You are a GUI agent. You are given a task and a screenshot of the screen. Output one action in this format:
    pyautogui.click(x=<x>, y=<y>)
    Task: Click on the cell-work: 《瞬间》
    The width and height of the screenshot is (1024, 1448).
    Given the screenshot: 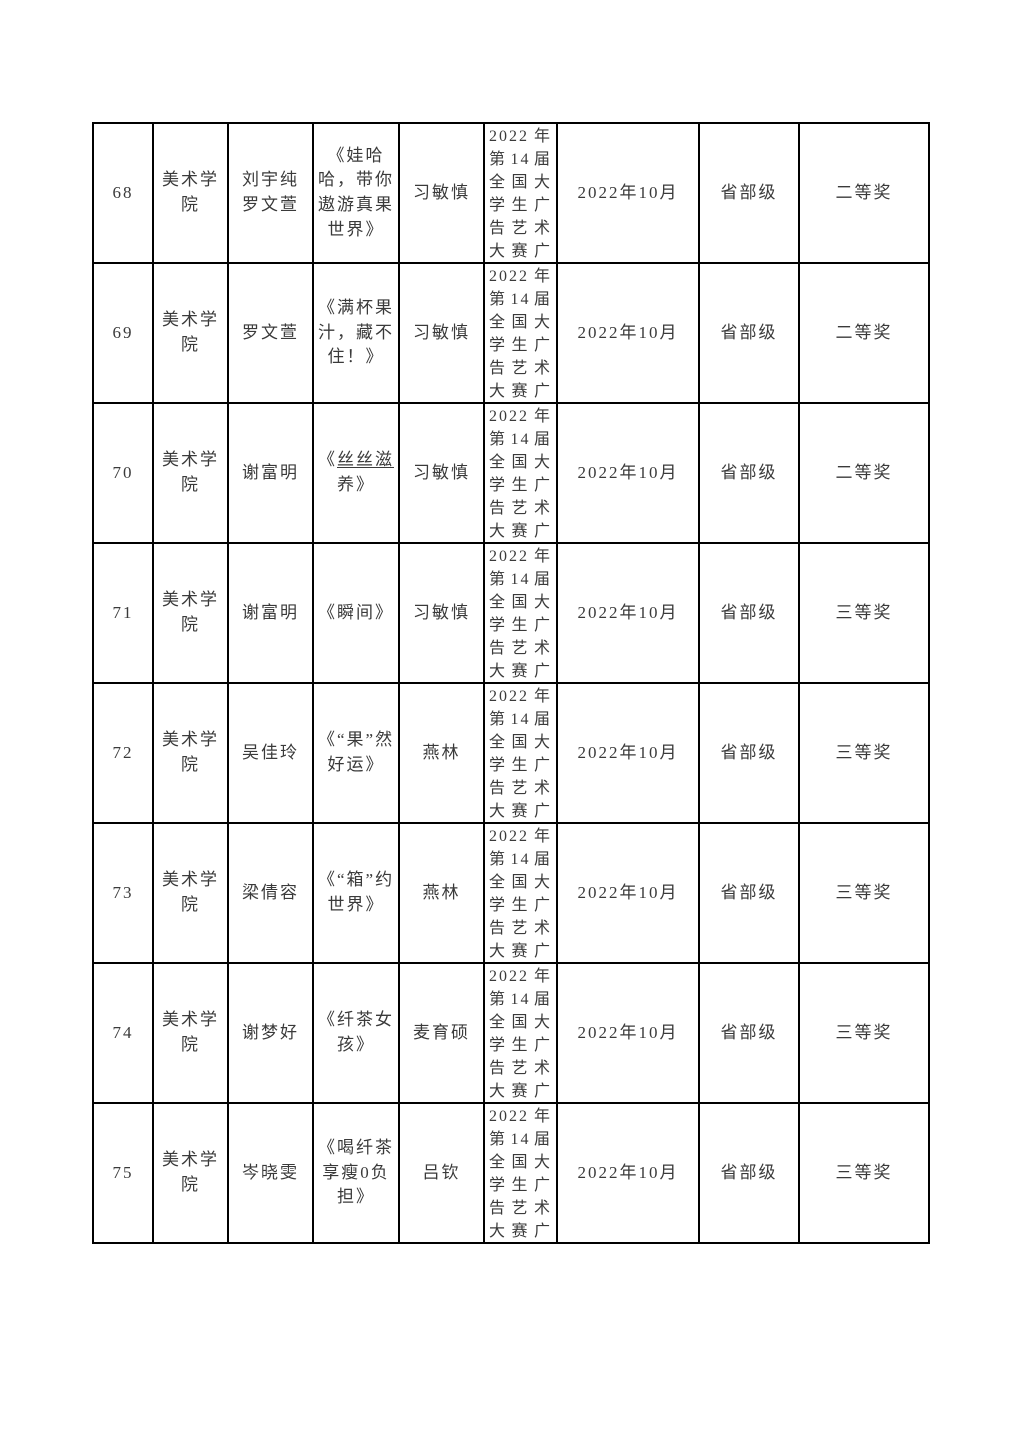 What is the action you would take?
    pyautogui.click(x=356, y=613)
    